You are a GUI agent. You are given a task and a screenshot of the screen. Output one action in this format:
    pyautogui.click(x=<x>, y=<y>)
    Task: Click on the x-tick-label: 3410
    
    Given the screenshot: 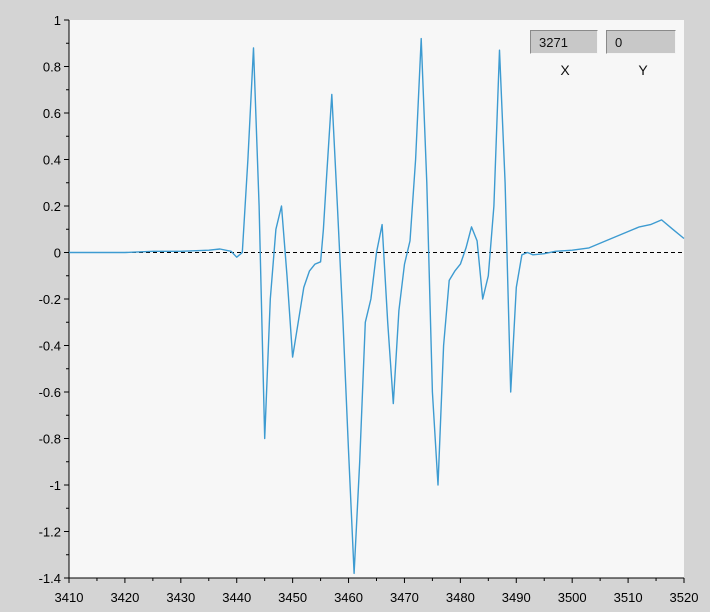 What is the action you would take?
    pyautogui.click(x=69, y=597)
    